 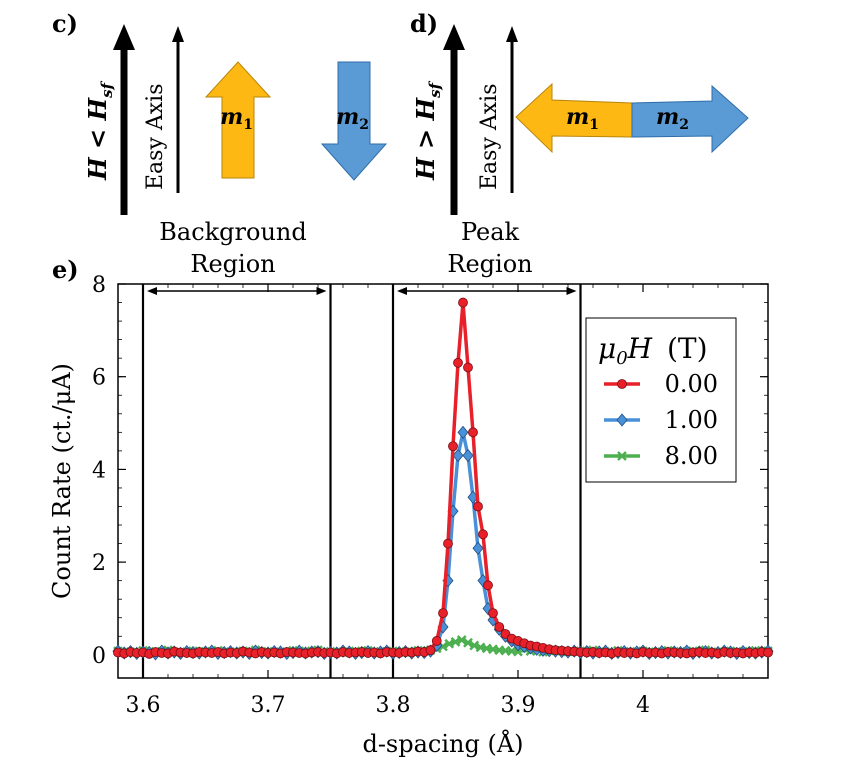 I want to click on panel-d-label: d), so click(x=424, y=23).